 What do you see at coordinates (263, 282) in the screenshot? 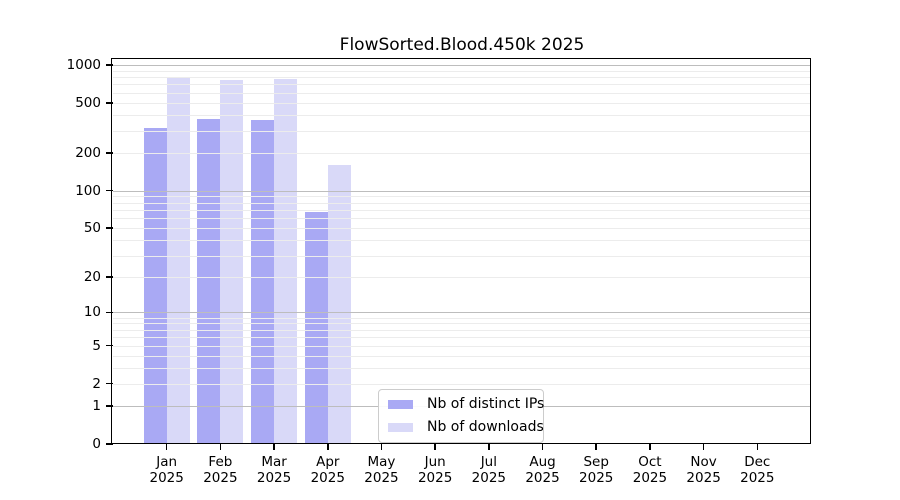
I see `bar-distinct-ips-mar-2025` at bounding box center [263, 282].